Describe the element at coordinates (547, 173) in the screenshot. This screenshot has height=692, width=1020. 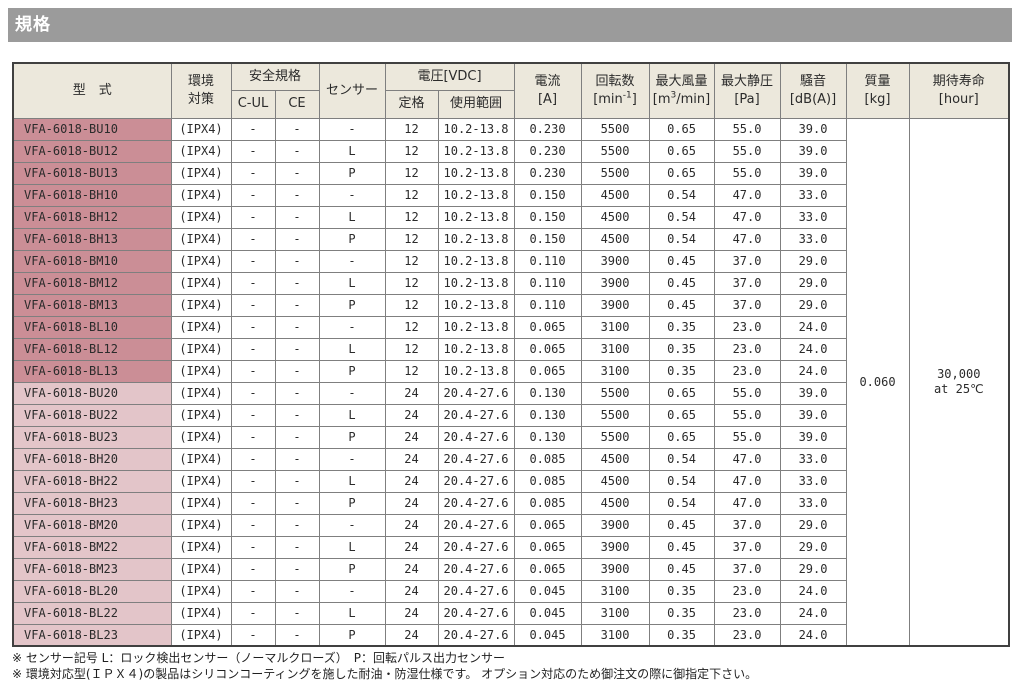
I see `cell-current: 0.230` at that location.